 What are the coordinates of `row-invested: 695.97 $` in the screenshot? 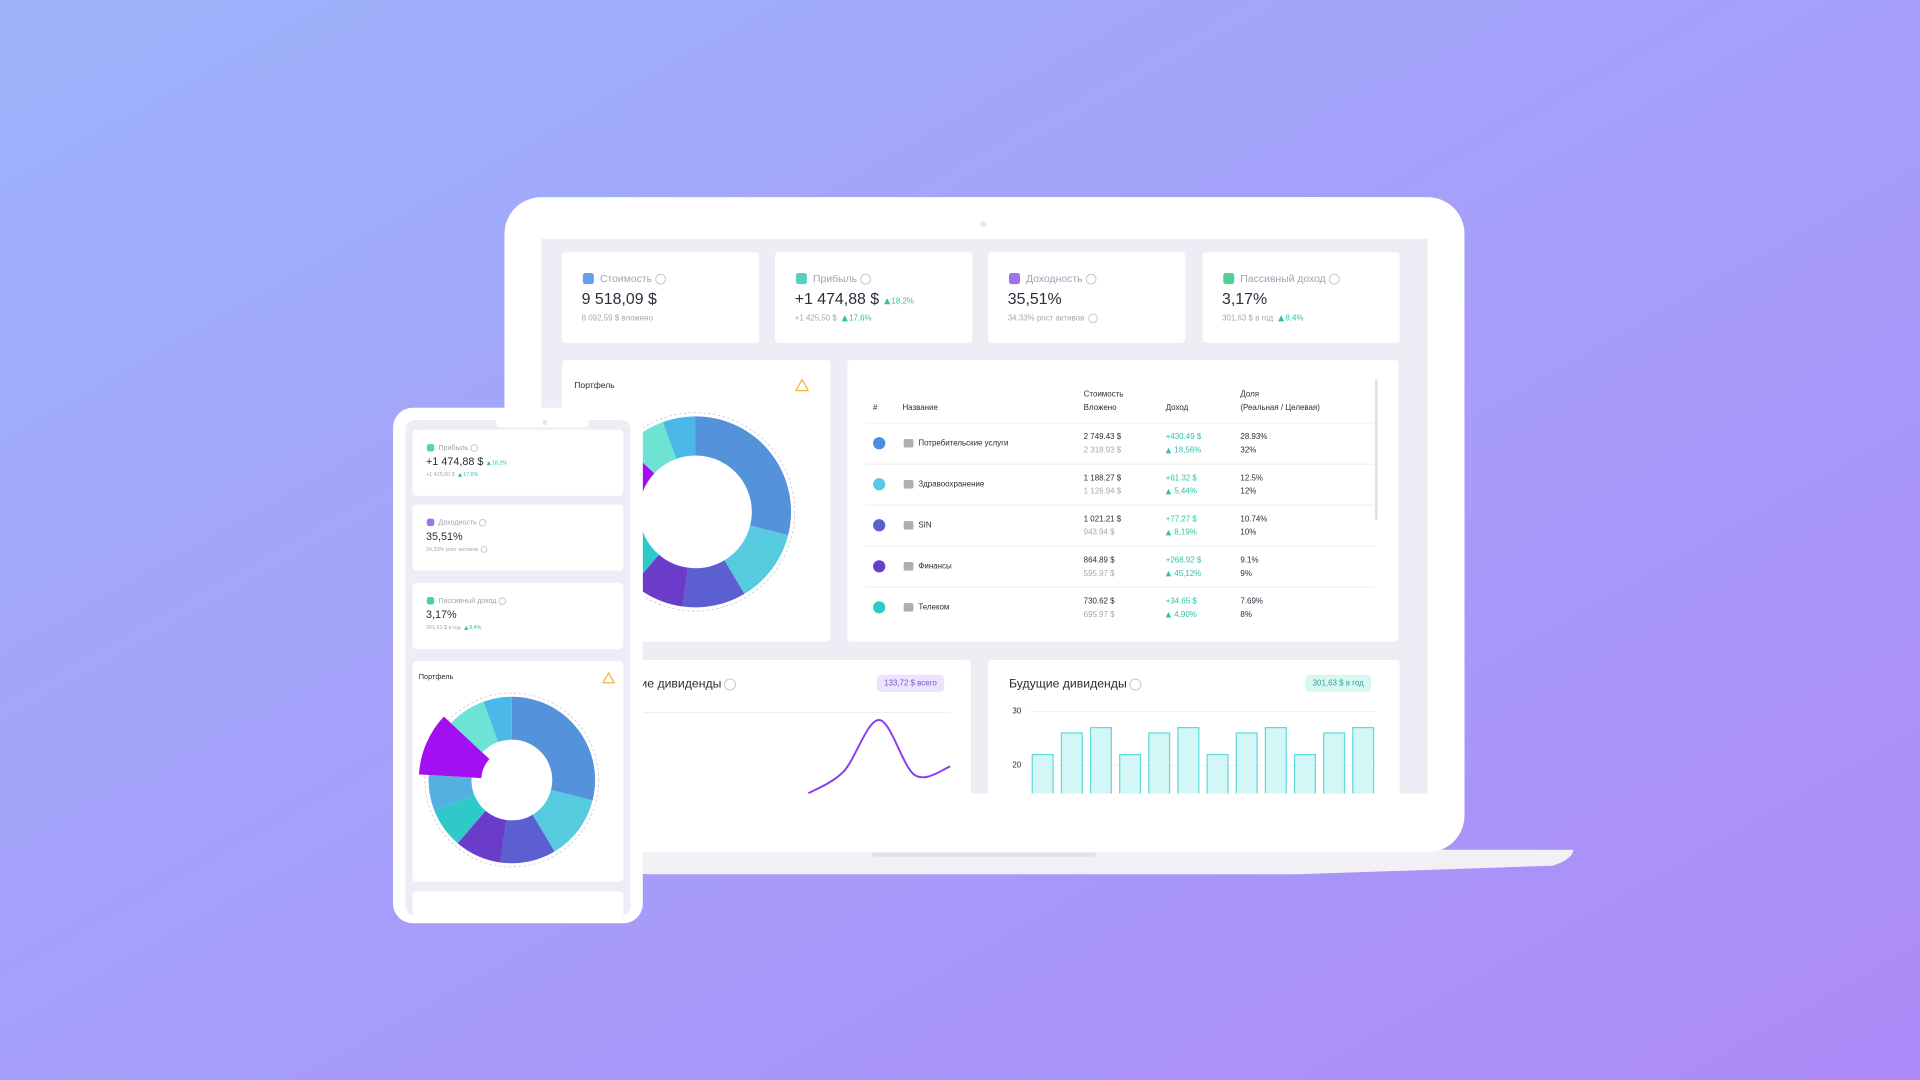 It's located at (1099, 614).